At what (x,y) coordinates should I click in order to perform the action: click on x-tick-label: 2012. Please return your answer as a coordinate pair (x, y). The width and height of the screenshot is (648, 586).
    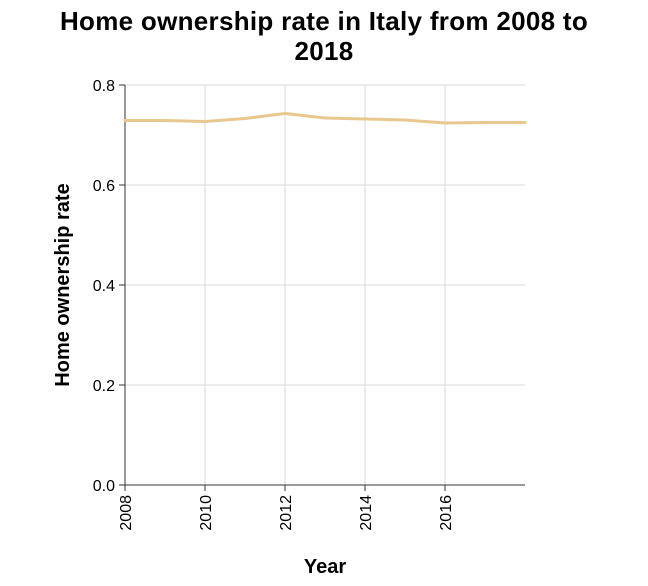
    Looking at the image, I should click on (286, 513).